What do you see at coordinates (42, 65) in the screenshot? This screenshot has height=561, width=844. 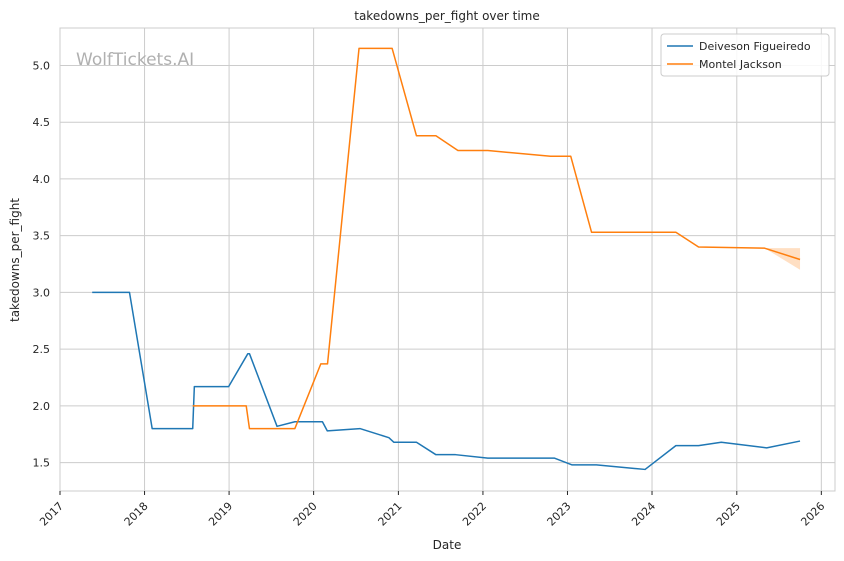 I see `y-tick-label: 5.0` at bounding box center [42, 65].